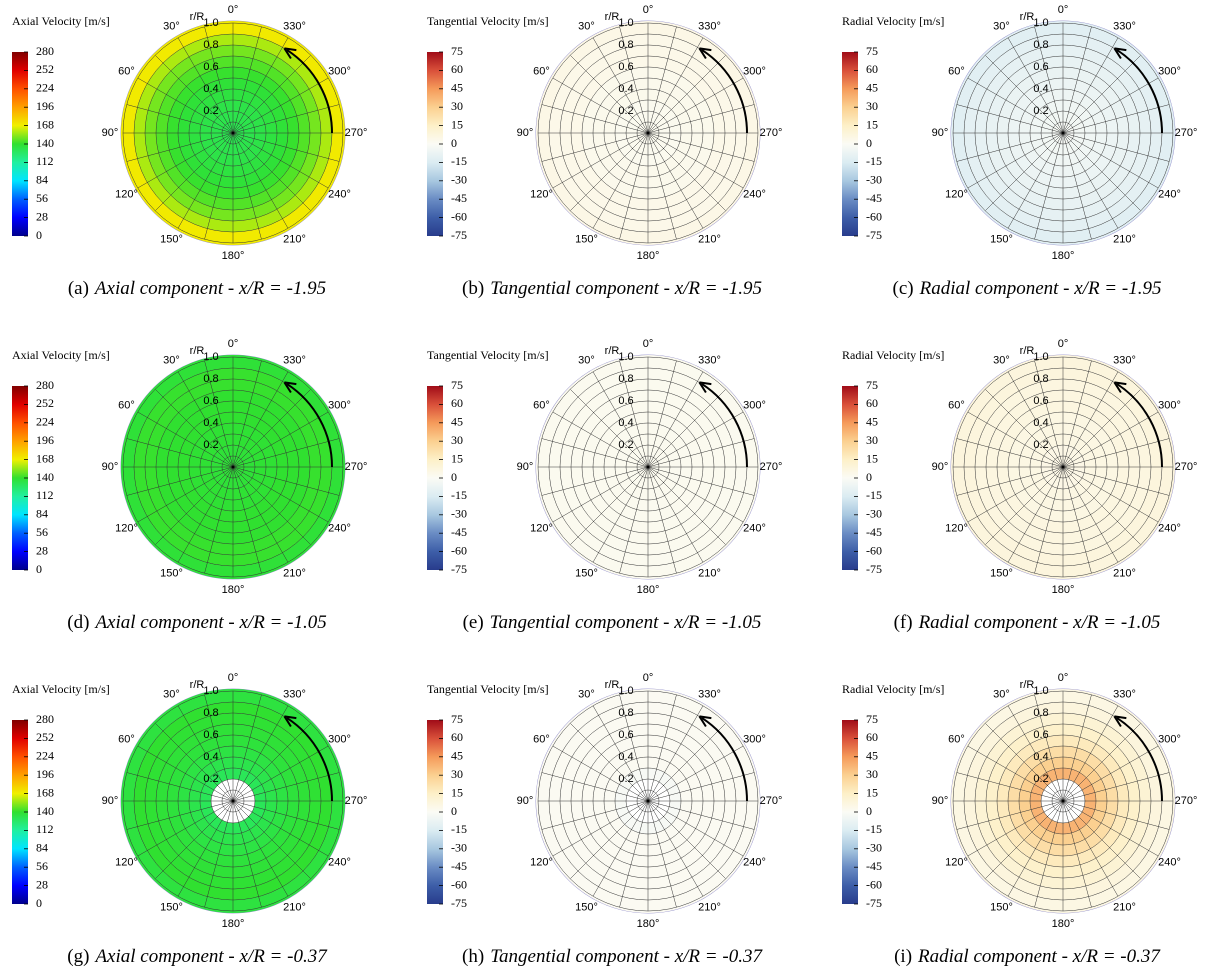 The height and width of the screenshot is (969, 1224). Describe the element at coordinates (626, 622) in the screenshot. I see `caption-text: Tangential component - x/R = -1.05` at that location.